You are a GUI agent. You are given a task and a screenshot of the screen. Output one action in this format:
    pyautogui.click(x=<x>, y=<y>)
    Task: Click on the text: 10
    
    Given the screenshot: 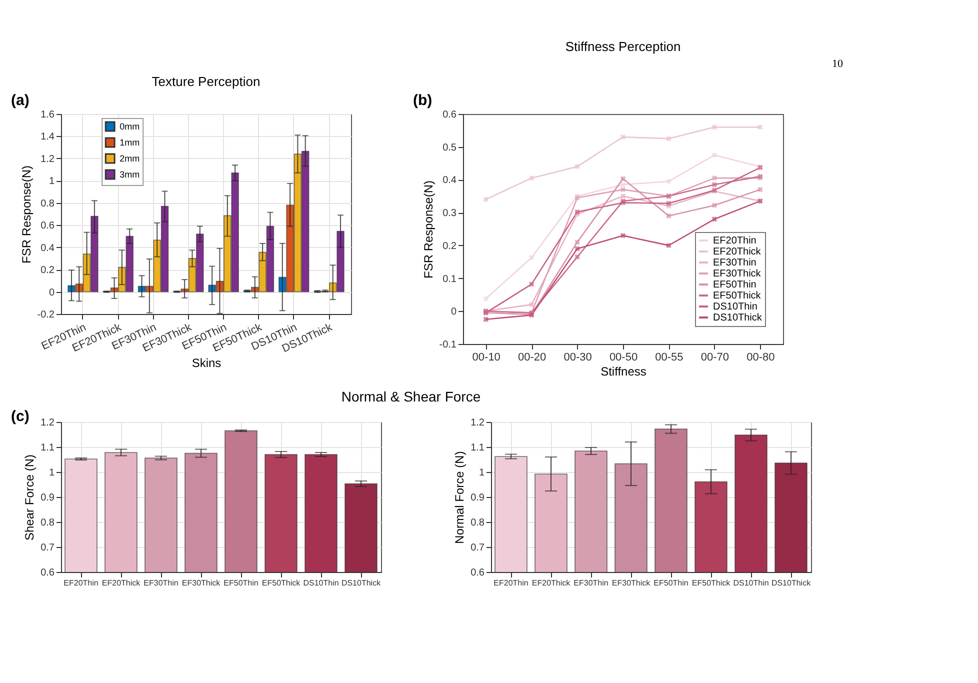 What is the action you would take?
    pyautogui.click(x=838, y=64)
    